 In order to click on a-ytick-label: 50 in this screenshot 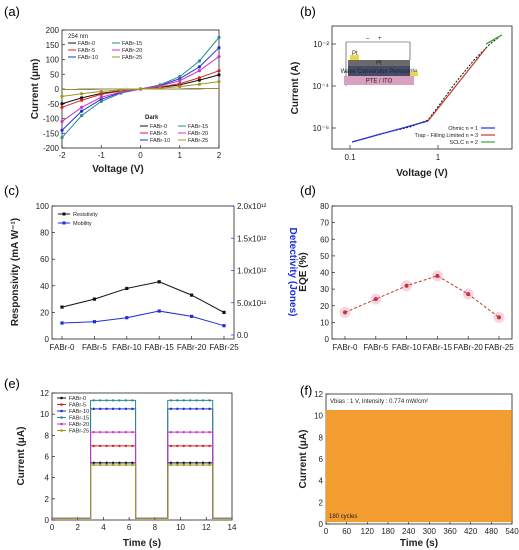, I will do `click(54, 74)`.